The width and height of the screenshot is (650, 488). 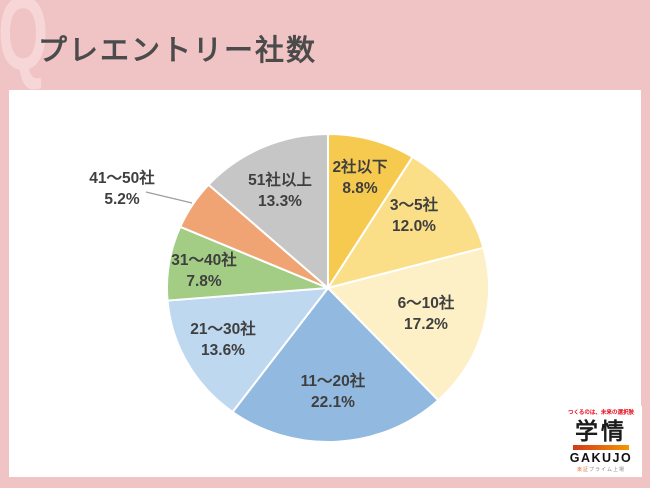 I want to click on pie-label-value-1: 12.0%, so click(x=414, y=226).